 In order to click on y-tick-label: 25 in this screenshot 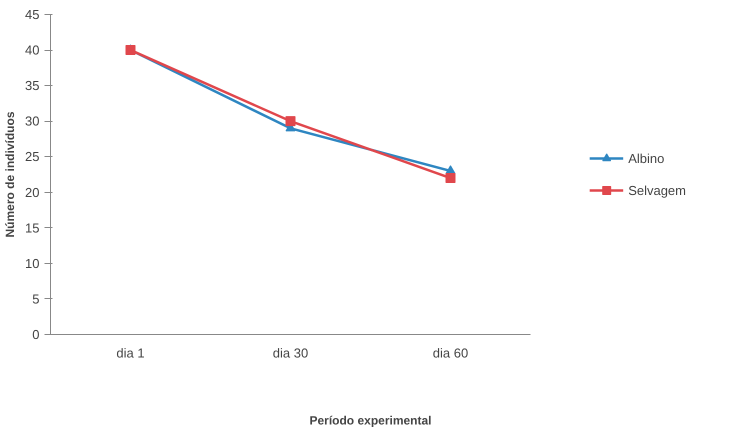, I will do `click(32, 156)`.